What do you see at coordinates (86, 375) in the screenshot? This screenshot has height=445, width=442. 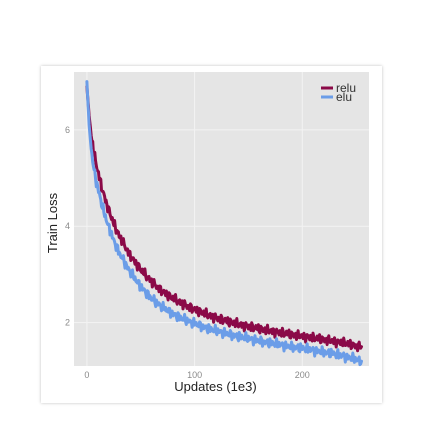 I see `x-tick-label: 0` at bounding box center [86, 375].